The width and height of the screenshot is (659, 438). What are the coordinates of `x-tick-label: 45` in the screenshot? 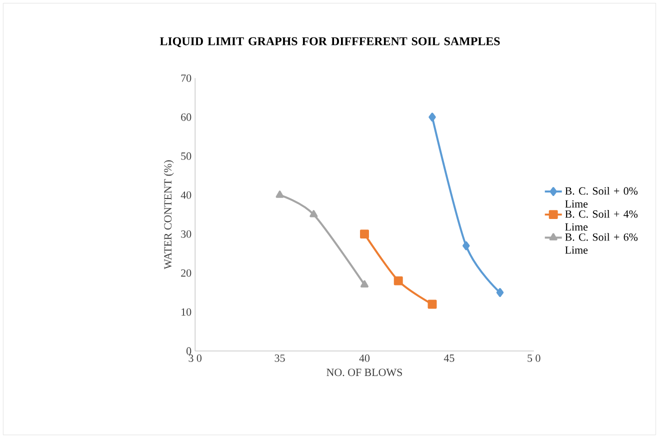 It's located at (449, 358).